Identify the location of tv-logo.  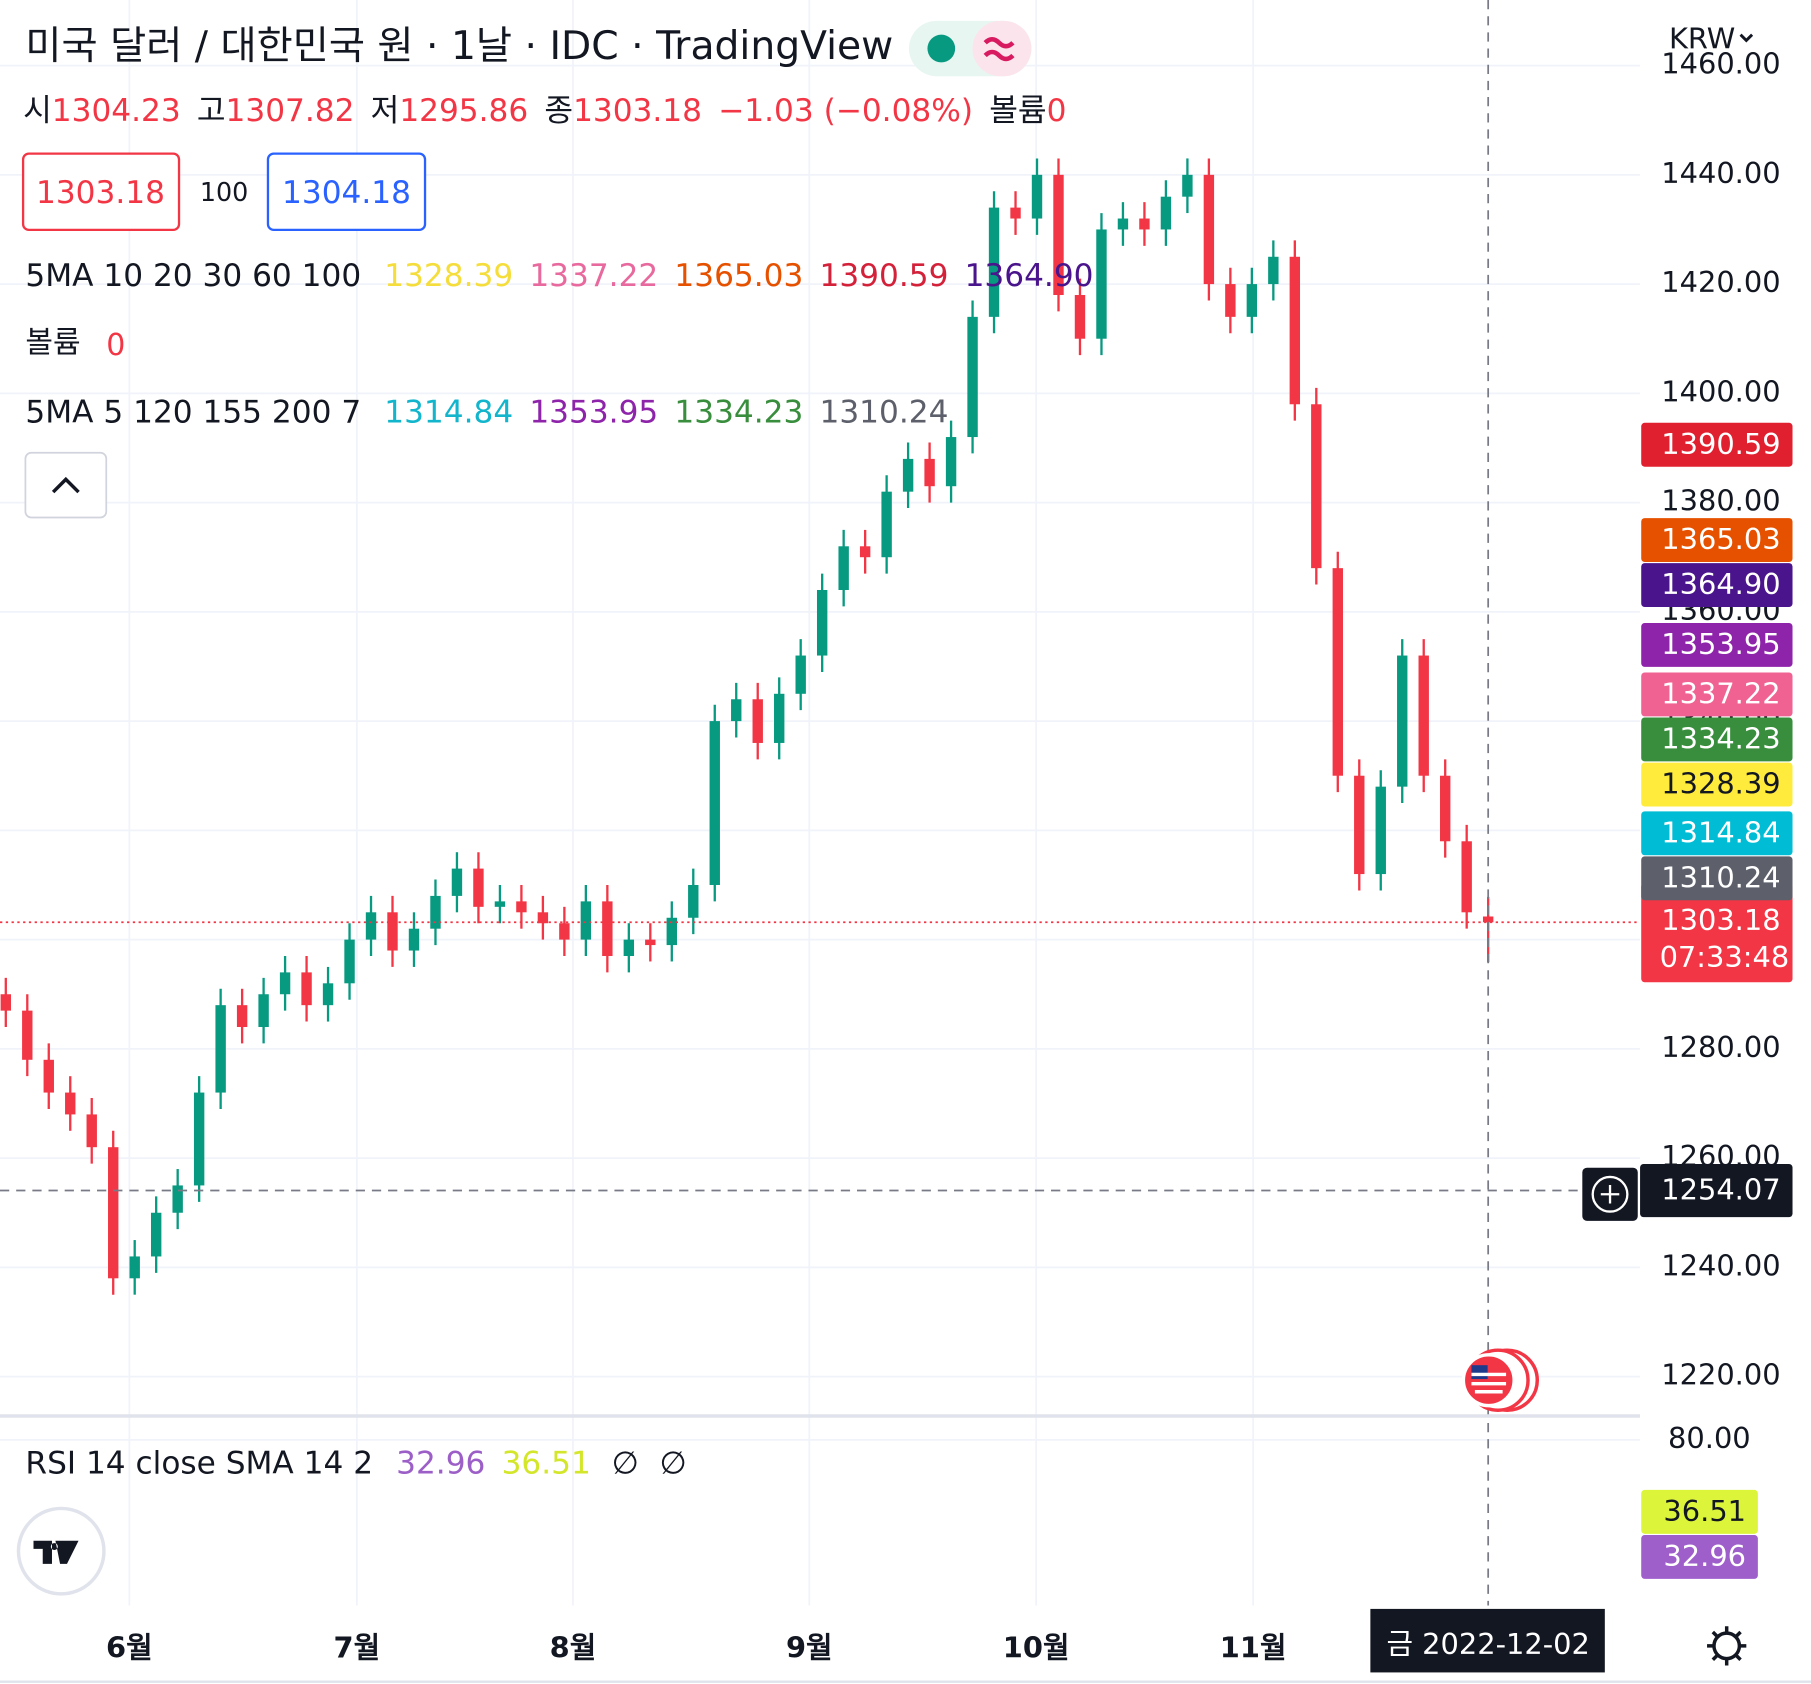
(61, 1551).